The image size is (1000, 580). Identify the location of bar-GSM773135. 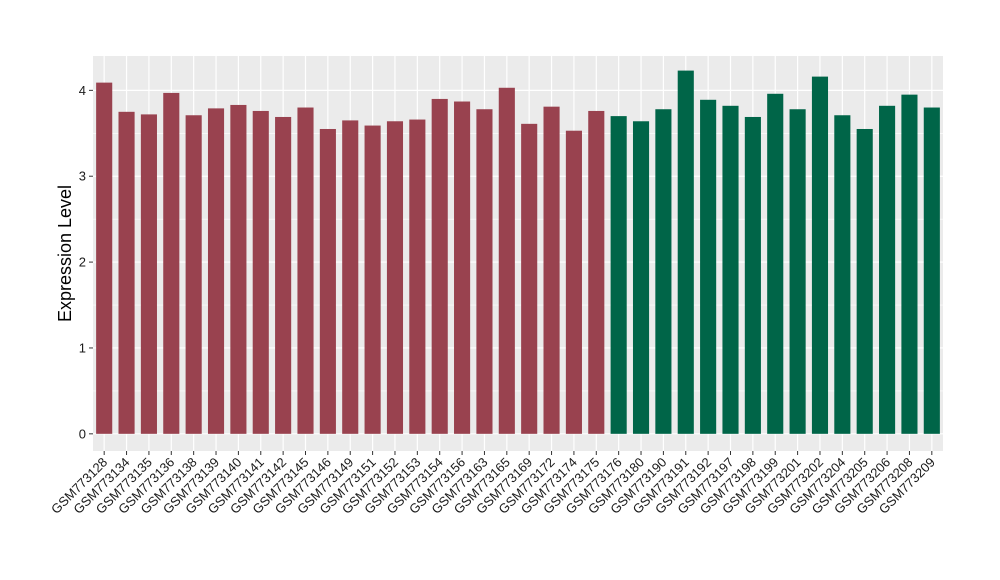
(148, 274).